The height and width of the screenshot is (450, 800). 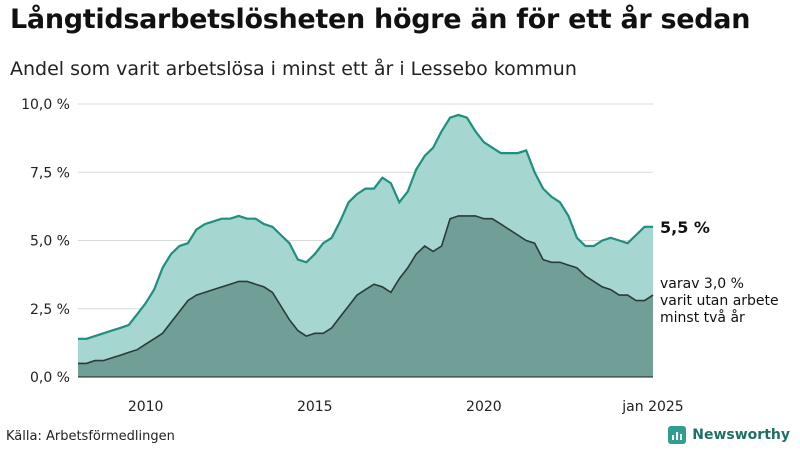 I want to click on brand-name: Newsworthy, so click(x=741, y=435).